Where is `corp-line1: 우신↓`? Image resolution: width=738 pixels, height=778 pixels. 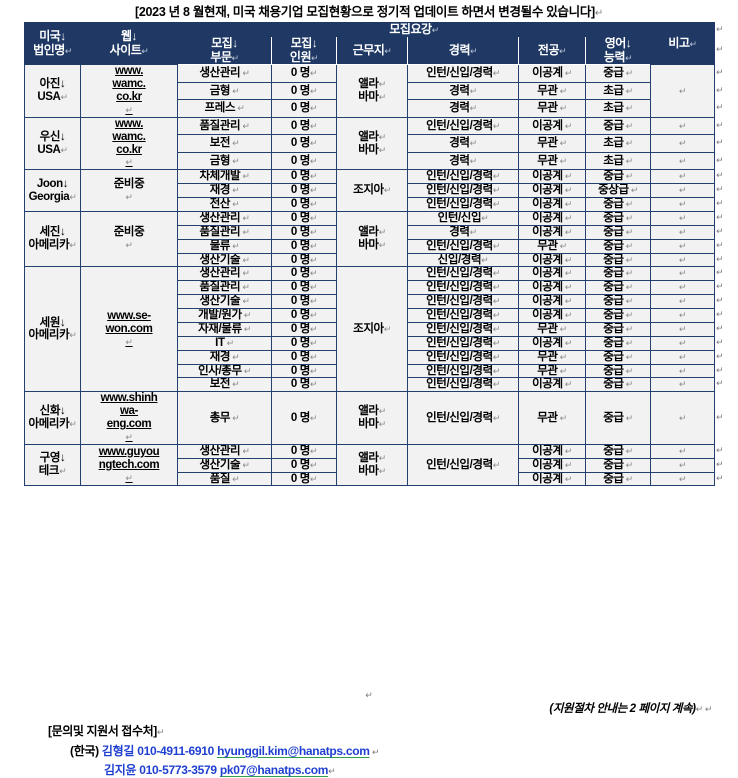 corp-line1: 우신↓ is located at coordinates (52, 136).